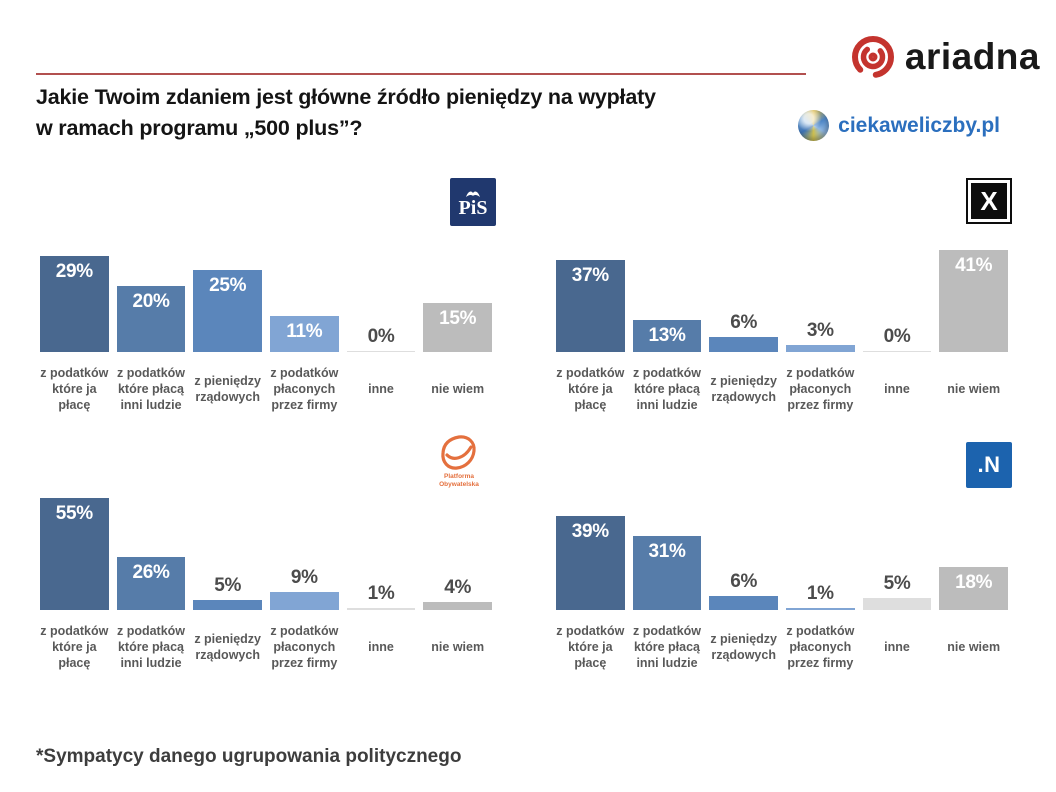 This screenshot has width=1056, height=792. I want to click on ariadna-brand: ariadna, so click(945, 57).